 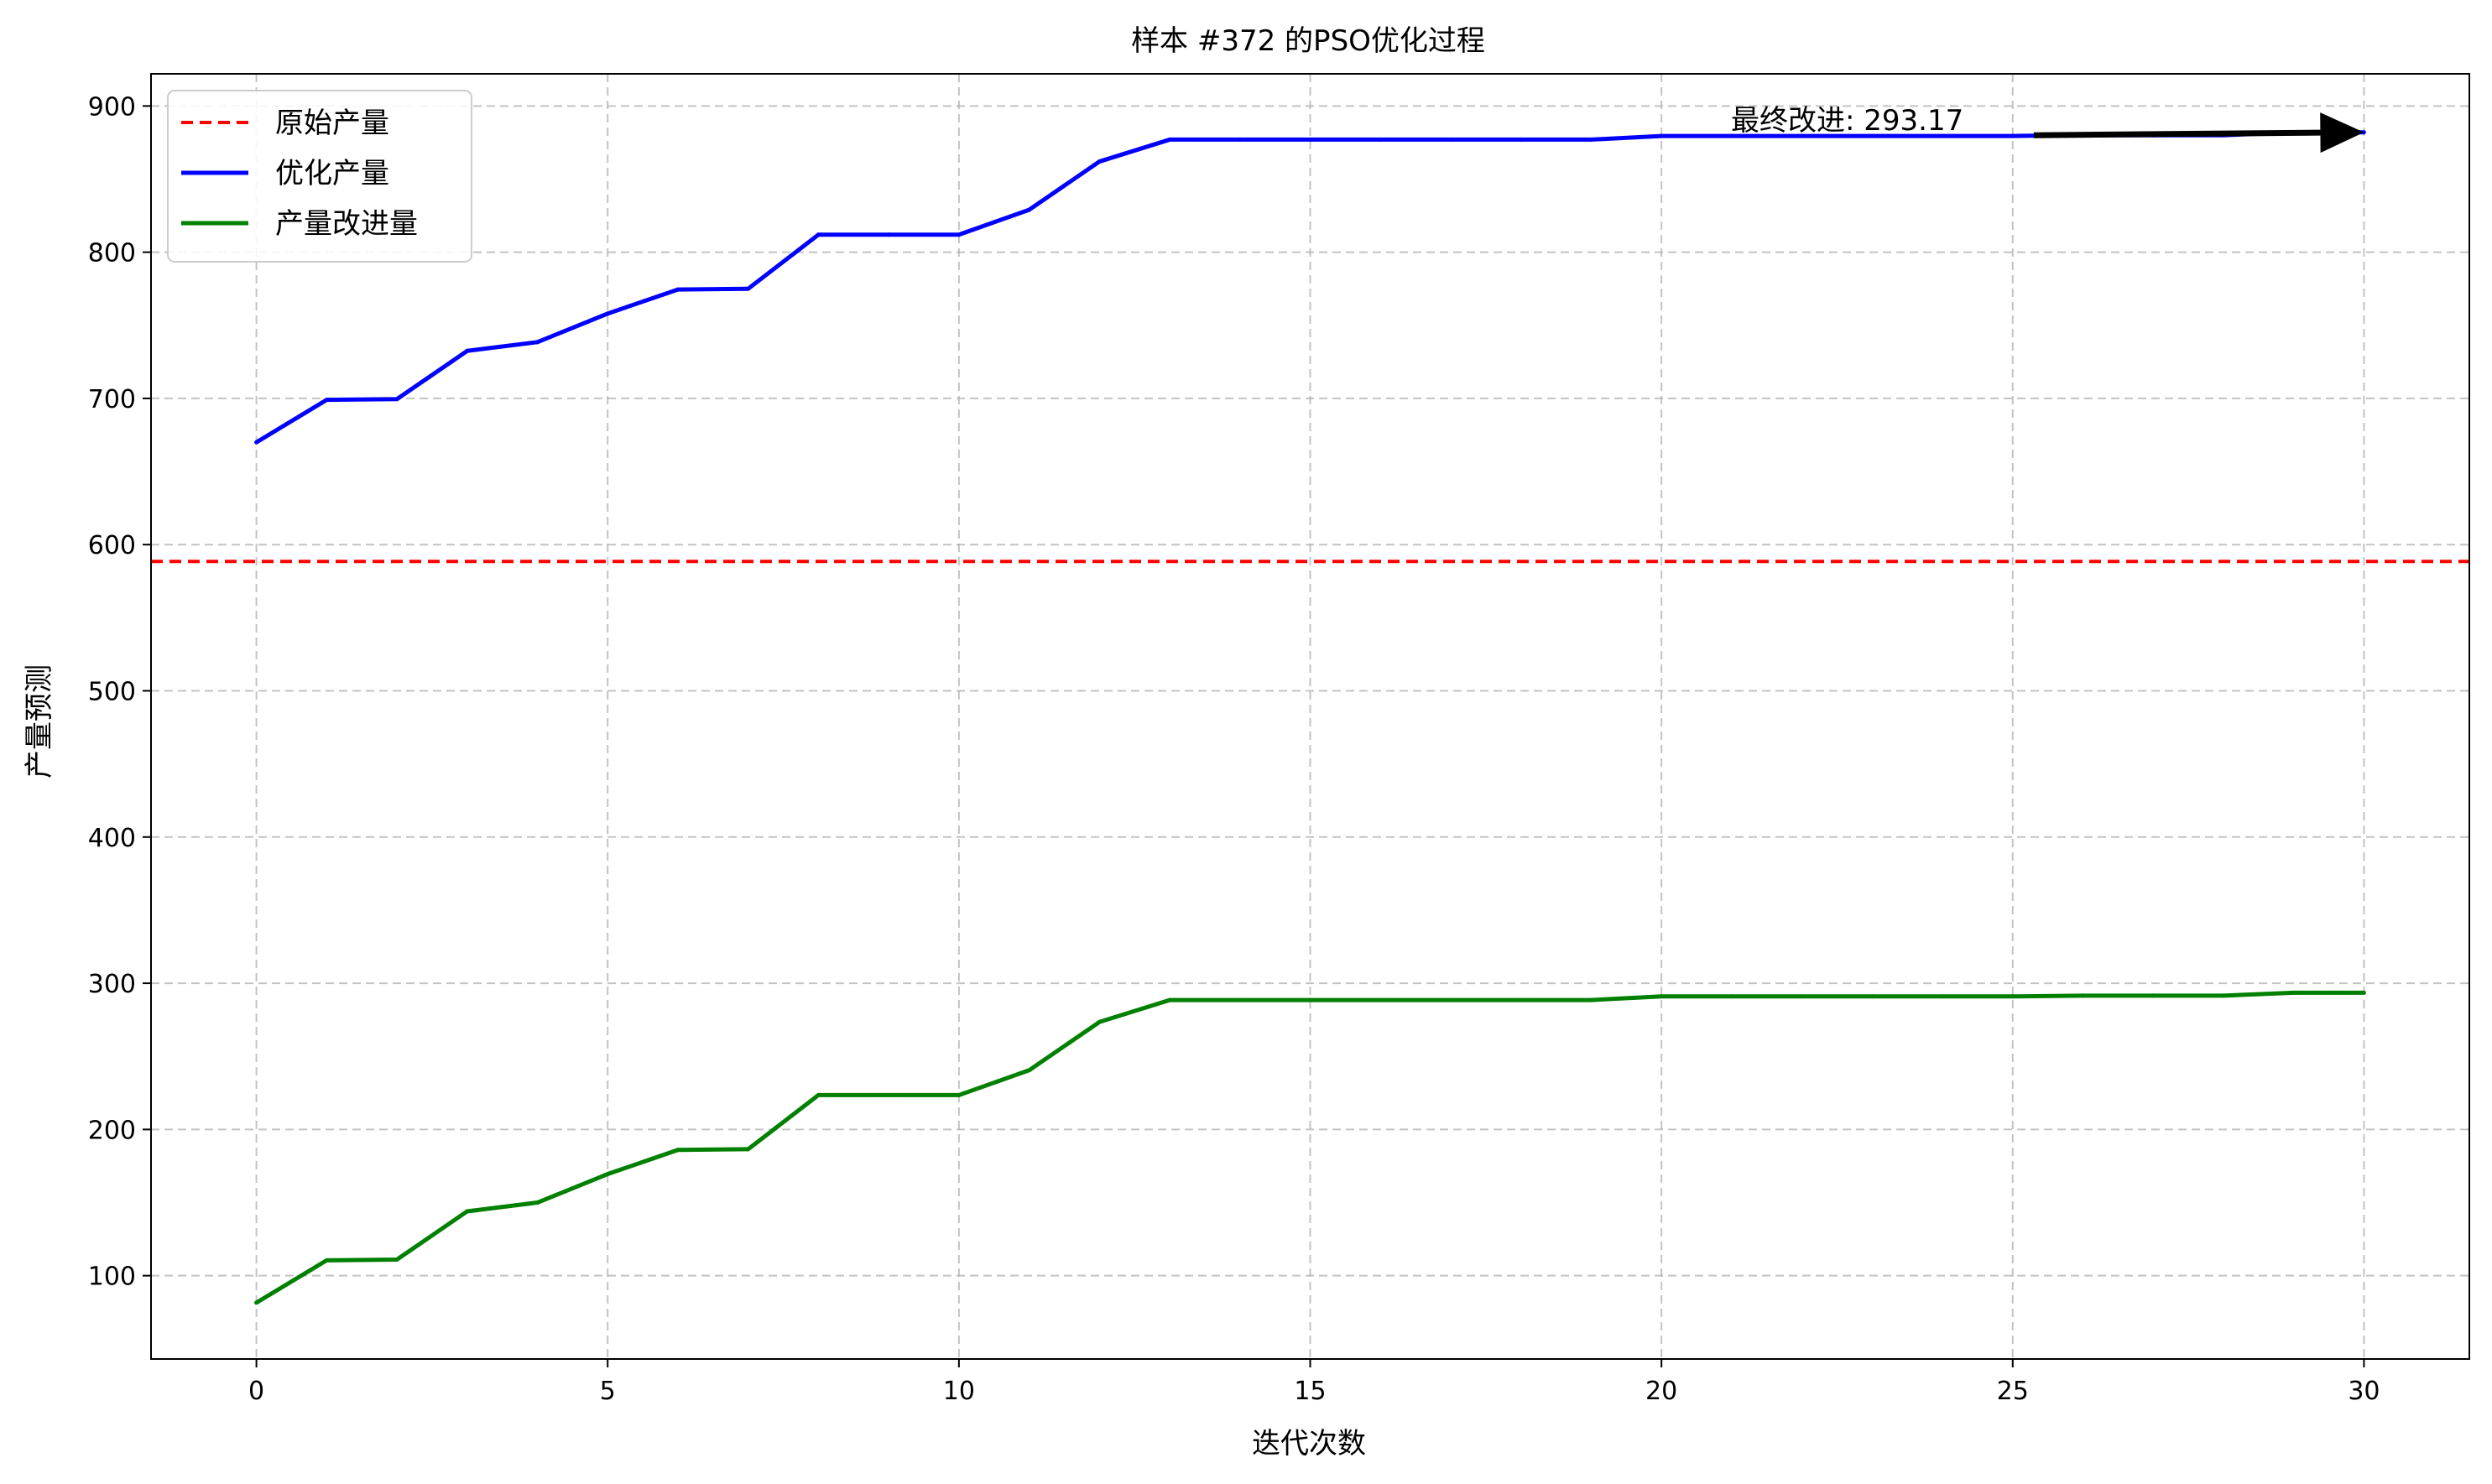 What do you see at coordinates (112, 107) in the screenshot?
I see `y-tick-label: 900` at bounding box center [112, 107].